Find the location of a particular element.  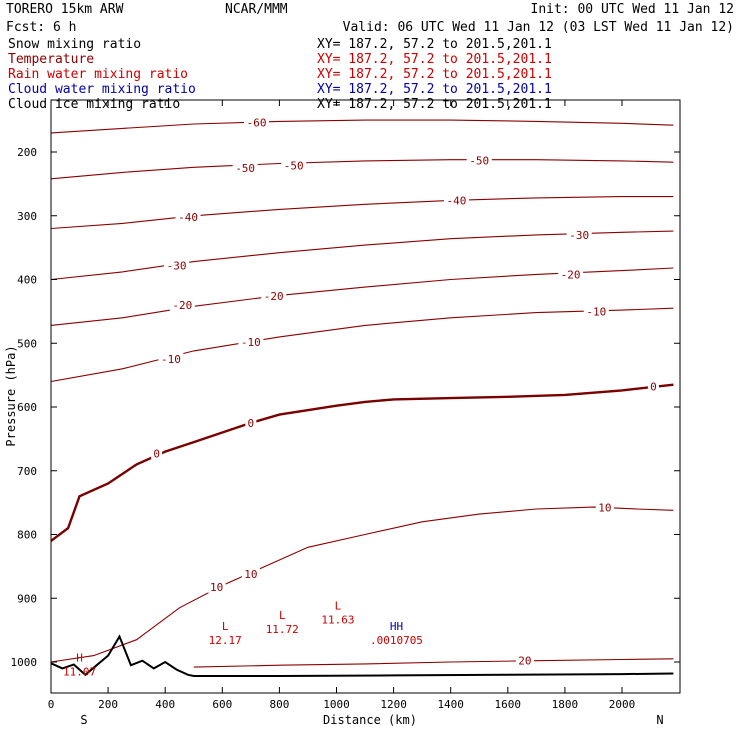

legend-label-cloud-water: Cloud water mixing ratio is located at coordinates (102, 89).